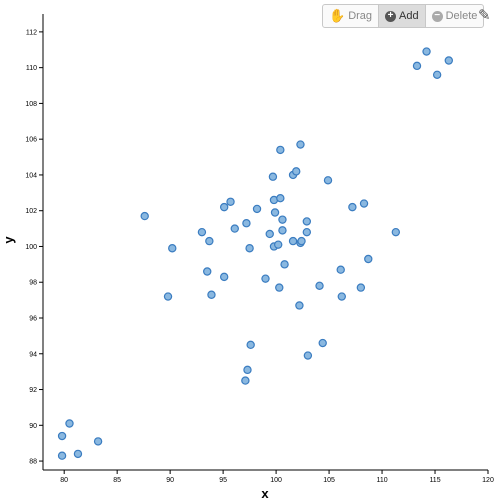 Image resolution: width=501 pixels, height=501 pixels. Describe the element at coordinates (31, 211) in the screenshot. I see `y-tick-label: 102` at that location.